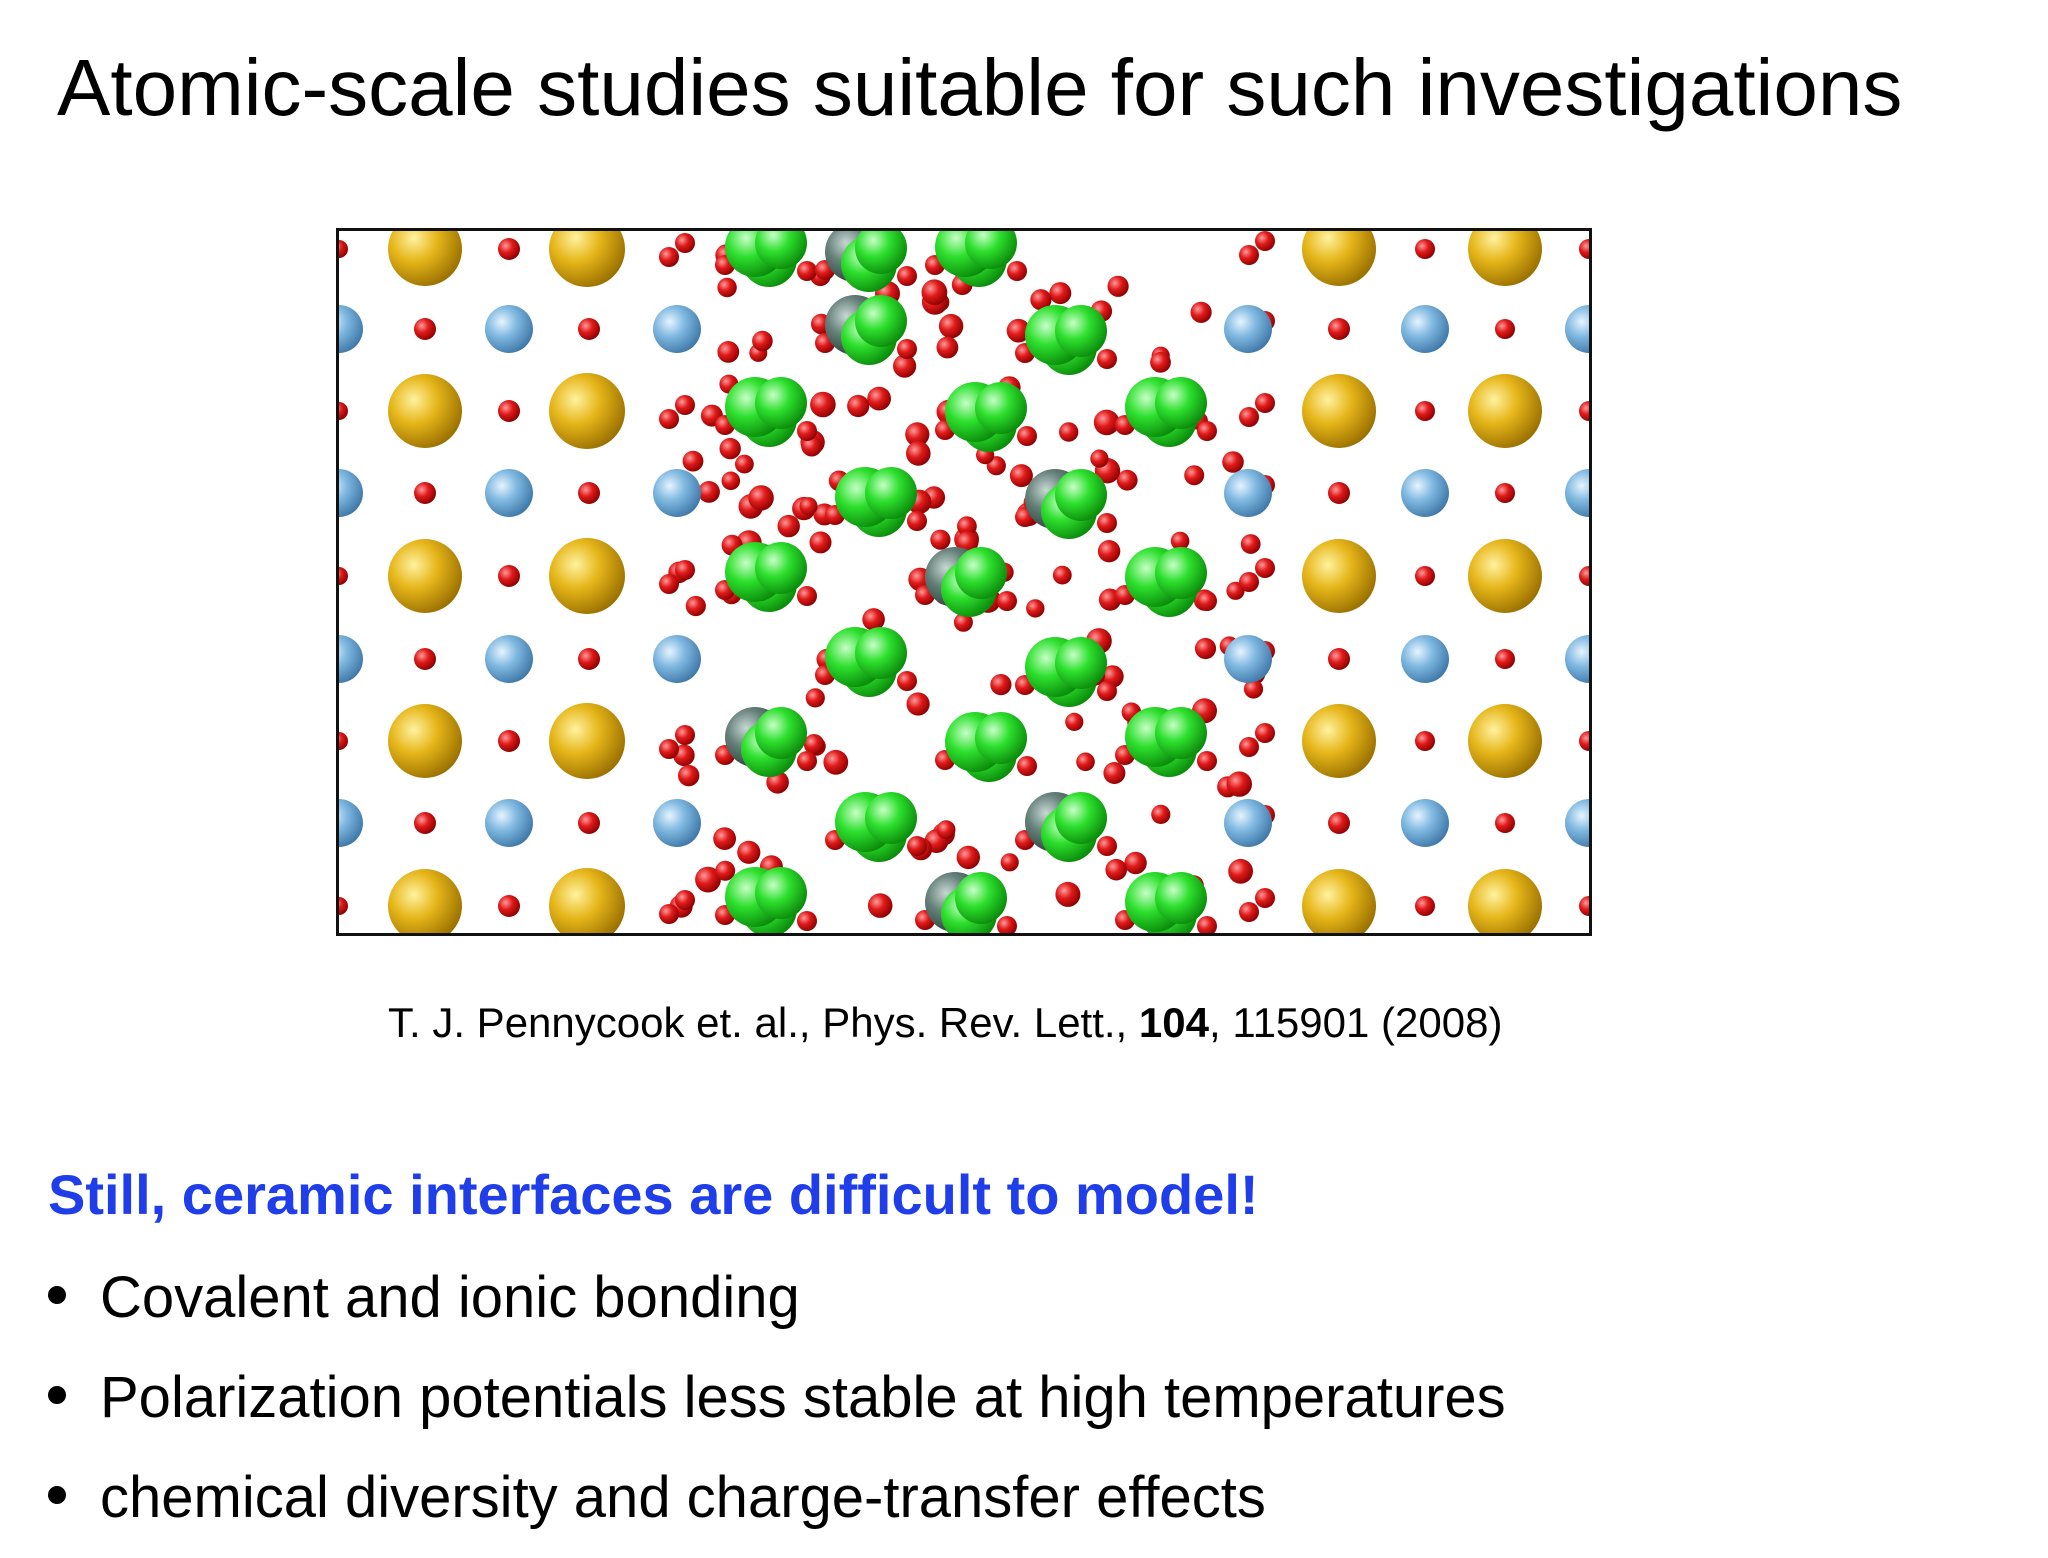  Describe the element at coordinates (1173, 1022) in the screenshot. I see `citation-volume: 104` at that location.